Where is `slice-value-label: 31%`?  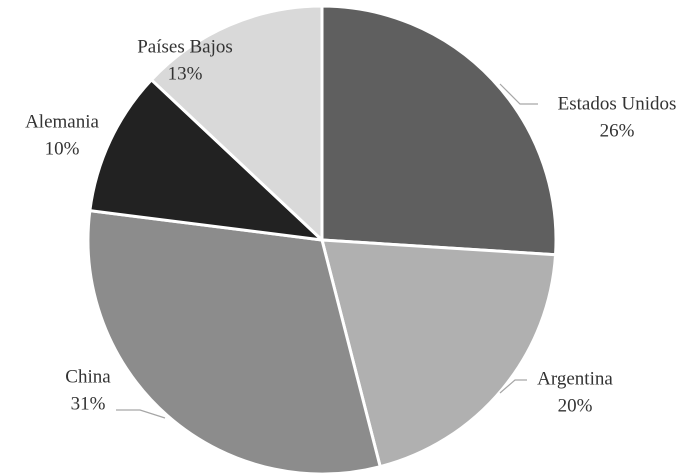 slice-value-label: 31% is located at coordinates (88, 403).